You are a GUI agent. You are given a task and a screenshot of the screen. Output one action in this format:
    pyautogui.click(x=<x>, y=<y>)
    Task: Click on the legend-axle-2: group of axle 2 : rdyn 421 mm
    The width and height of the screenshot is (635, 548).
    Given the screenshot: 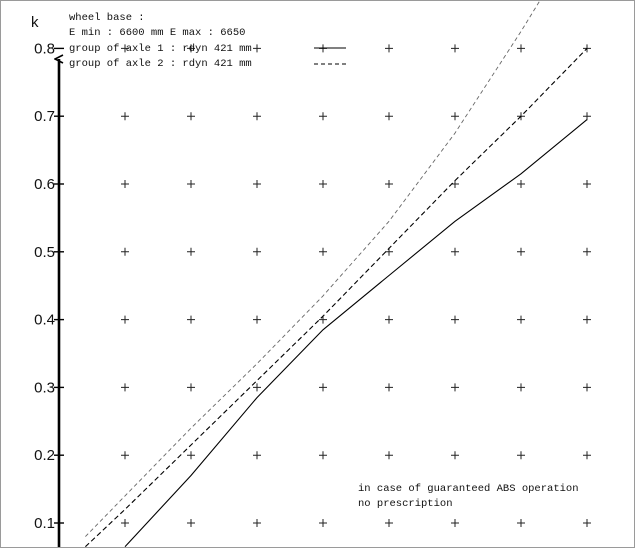 What is the action you would take?
    pyautogui.click(x=160, y=64)
    